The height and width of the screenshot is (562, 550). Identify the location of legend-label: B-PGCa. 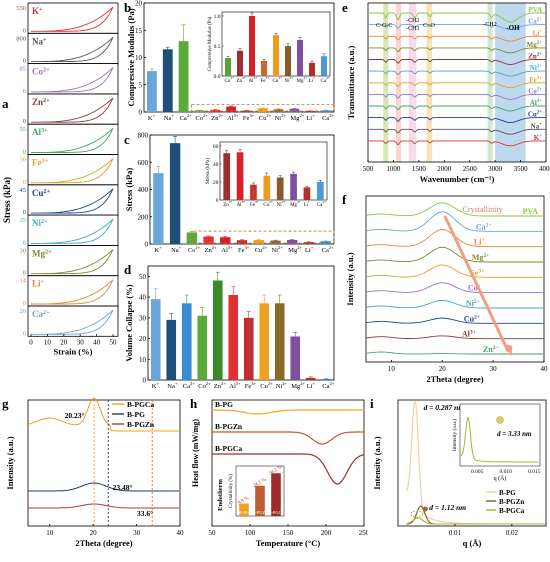
(512, 511).